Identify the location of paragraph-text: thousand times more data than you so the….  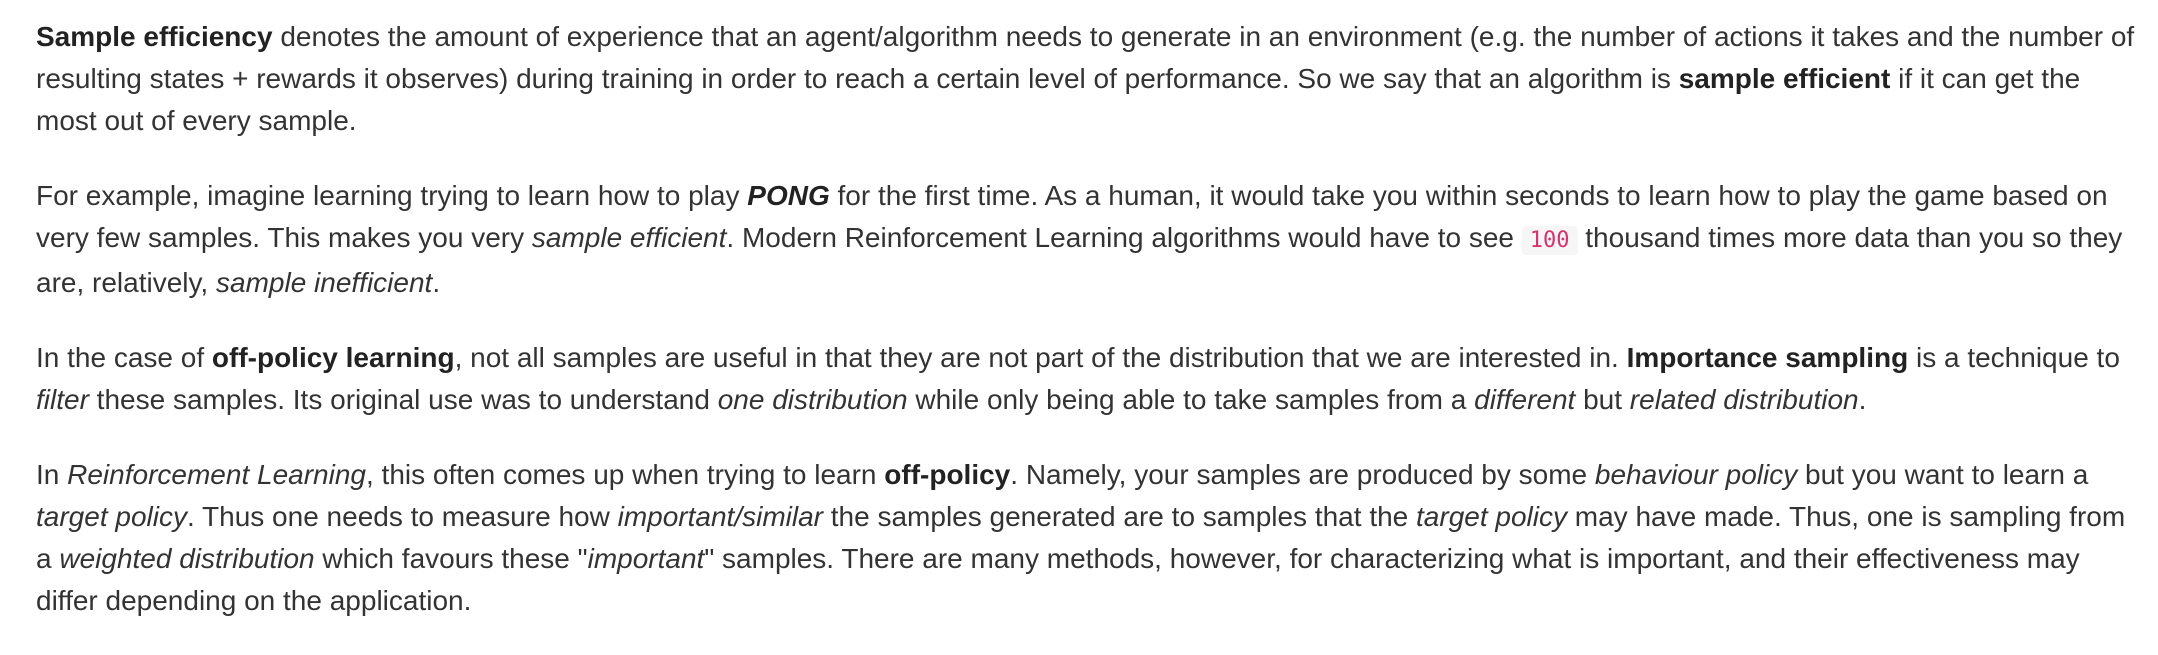
(1079, 260).